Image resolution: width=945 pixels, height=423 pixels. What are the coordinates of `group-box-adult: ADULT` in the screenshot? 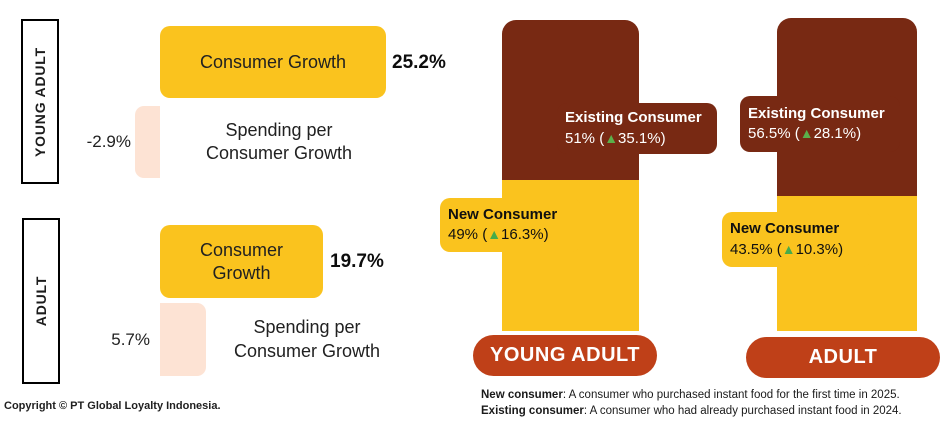 It's located at (41, 301).